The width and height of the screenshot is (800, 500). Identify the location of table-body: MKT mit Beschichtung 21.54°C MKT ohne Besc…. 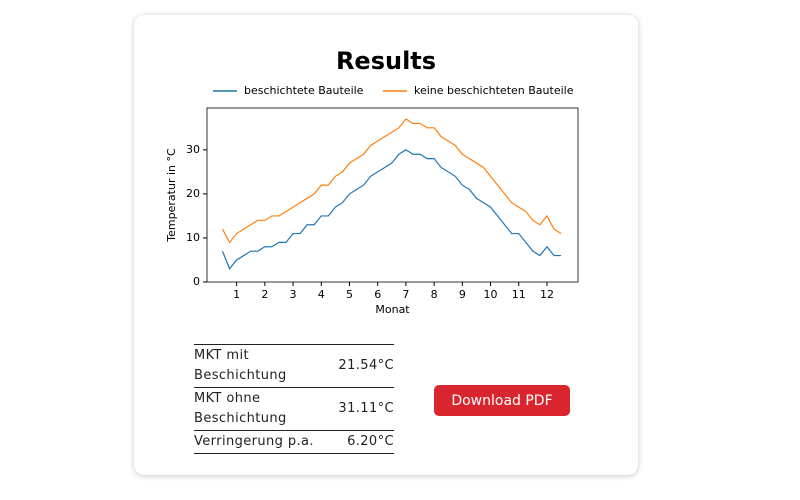
(294, 399).